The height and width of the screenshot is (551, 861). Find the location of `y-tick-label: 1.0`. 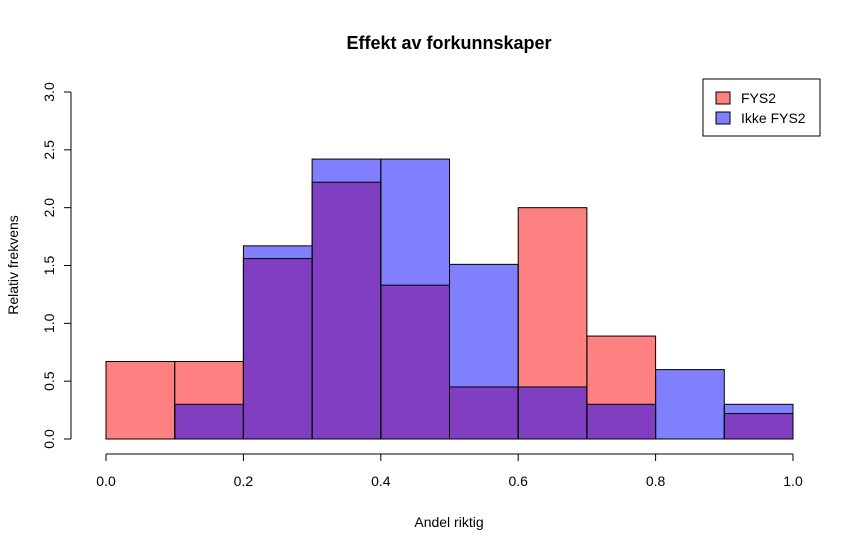

y-tick-label: 1.0 is located at coordinates (49, 323).